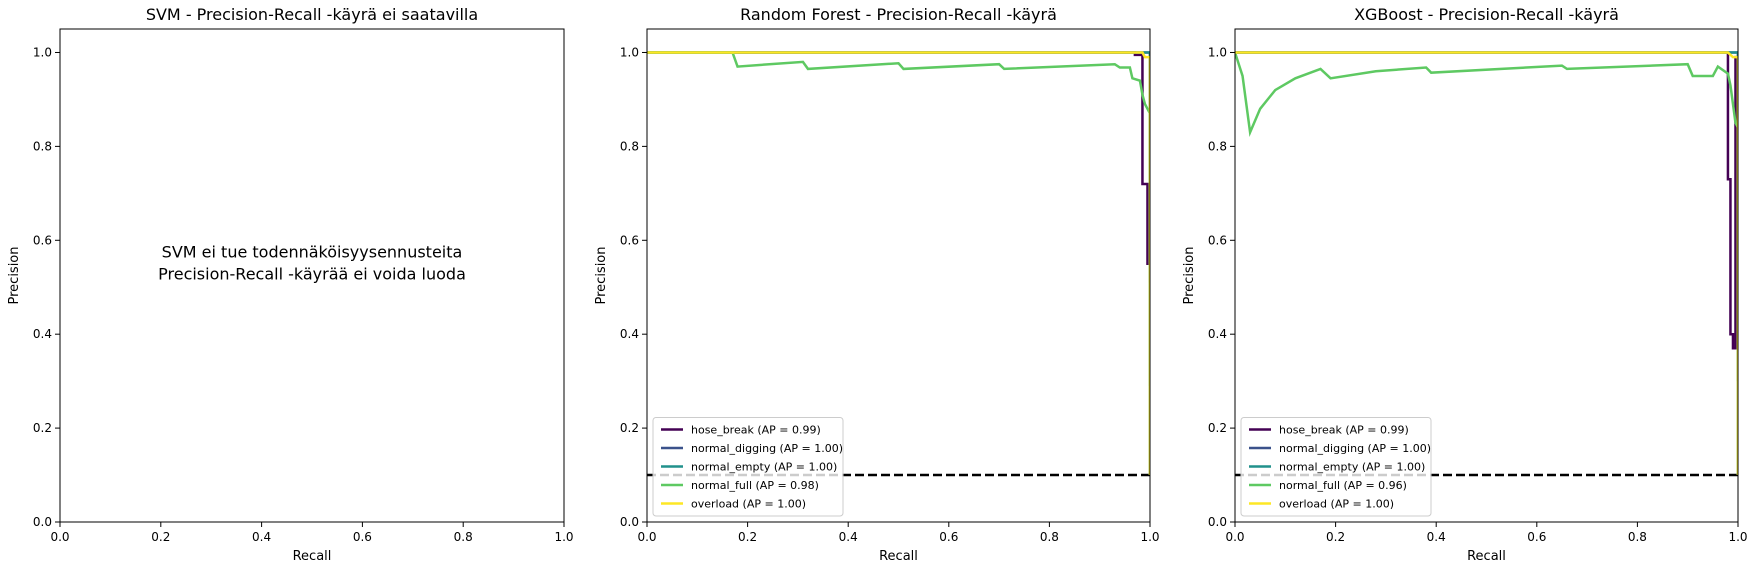  I want to click on legend-label-4: normal_full (AP = 0.96), so click(1343, 485).